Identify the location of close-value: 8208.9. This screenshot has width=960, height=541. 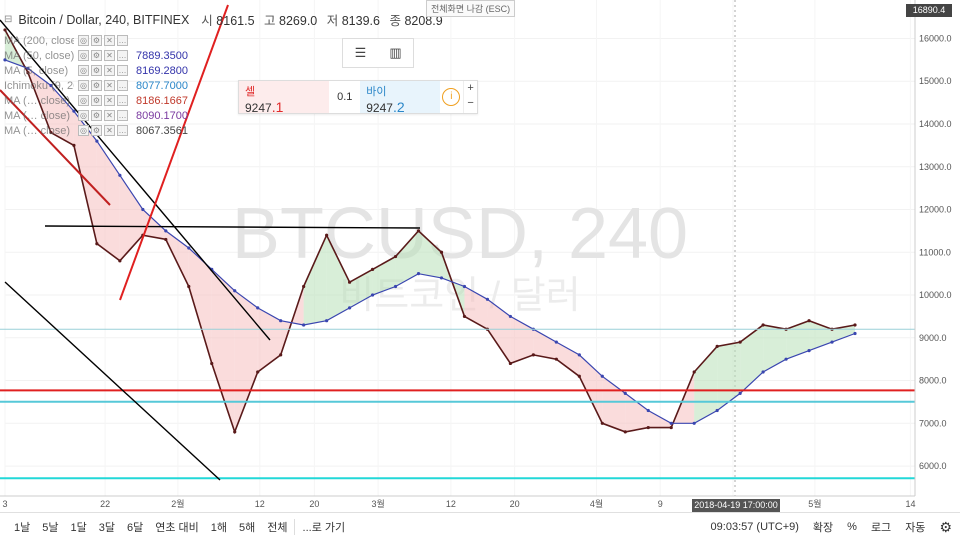
(423, 21).